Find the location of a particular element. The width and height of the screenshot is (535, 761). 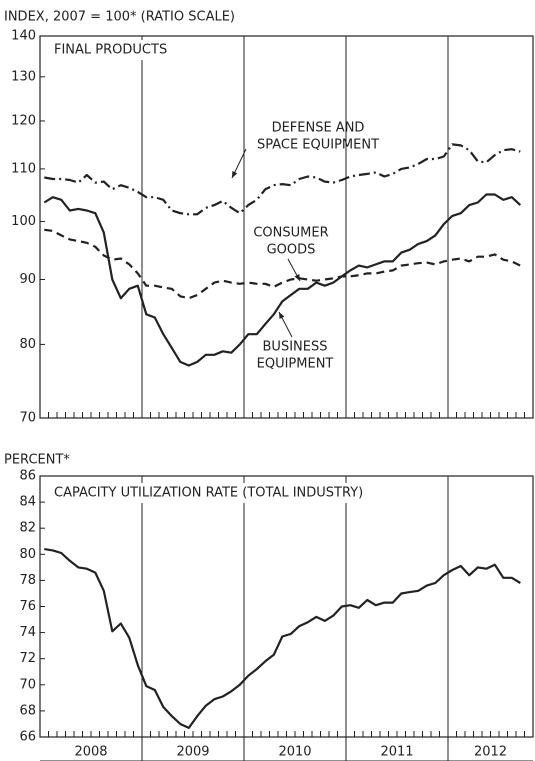

chart-title: FINAL PRODUCTS is located at coordinates (110, 50).